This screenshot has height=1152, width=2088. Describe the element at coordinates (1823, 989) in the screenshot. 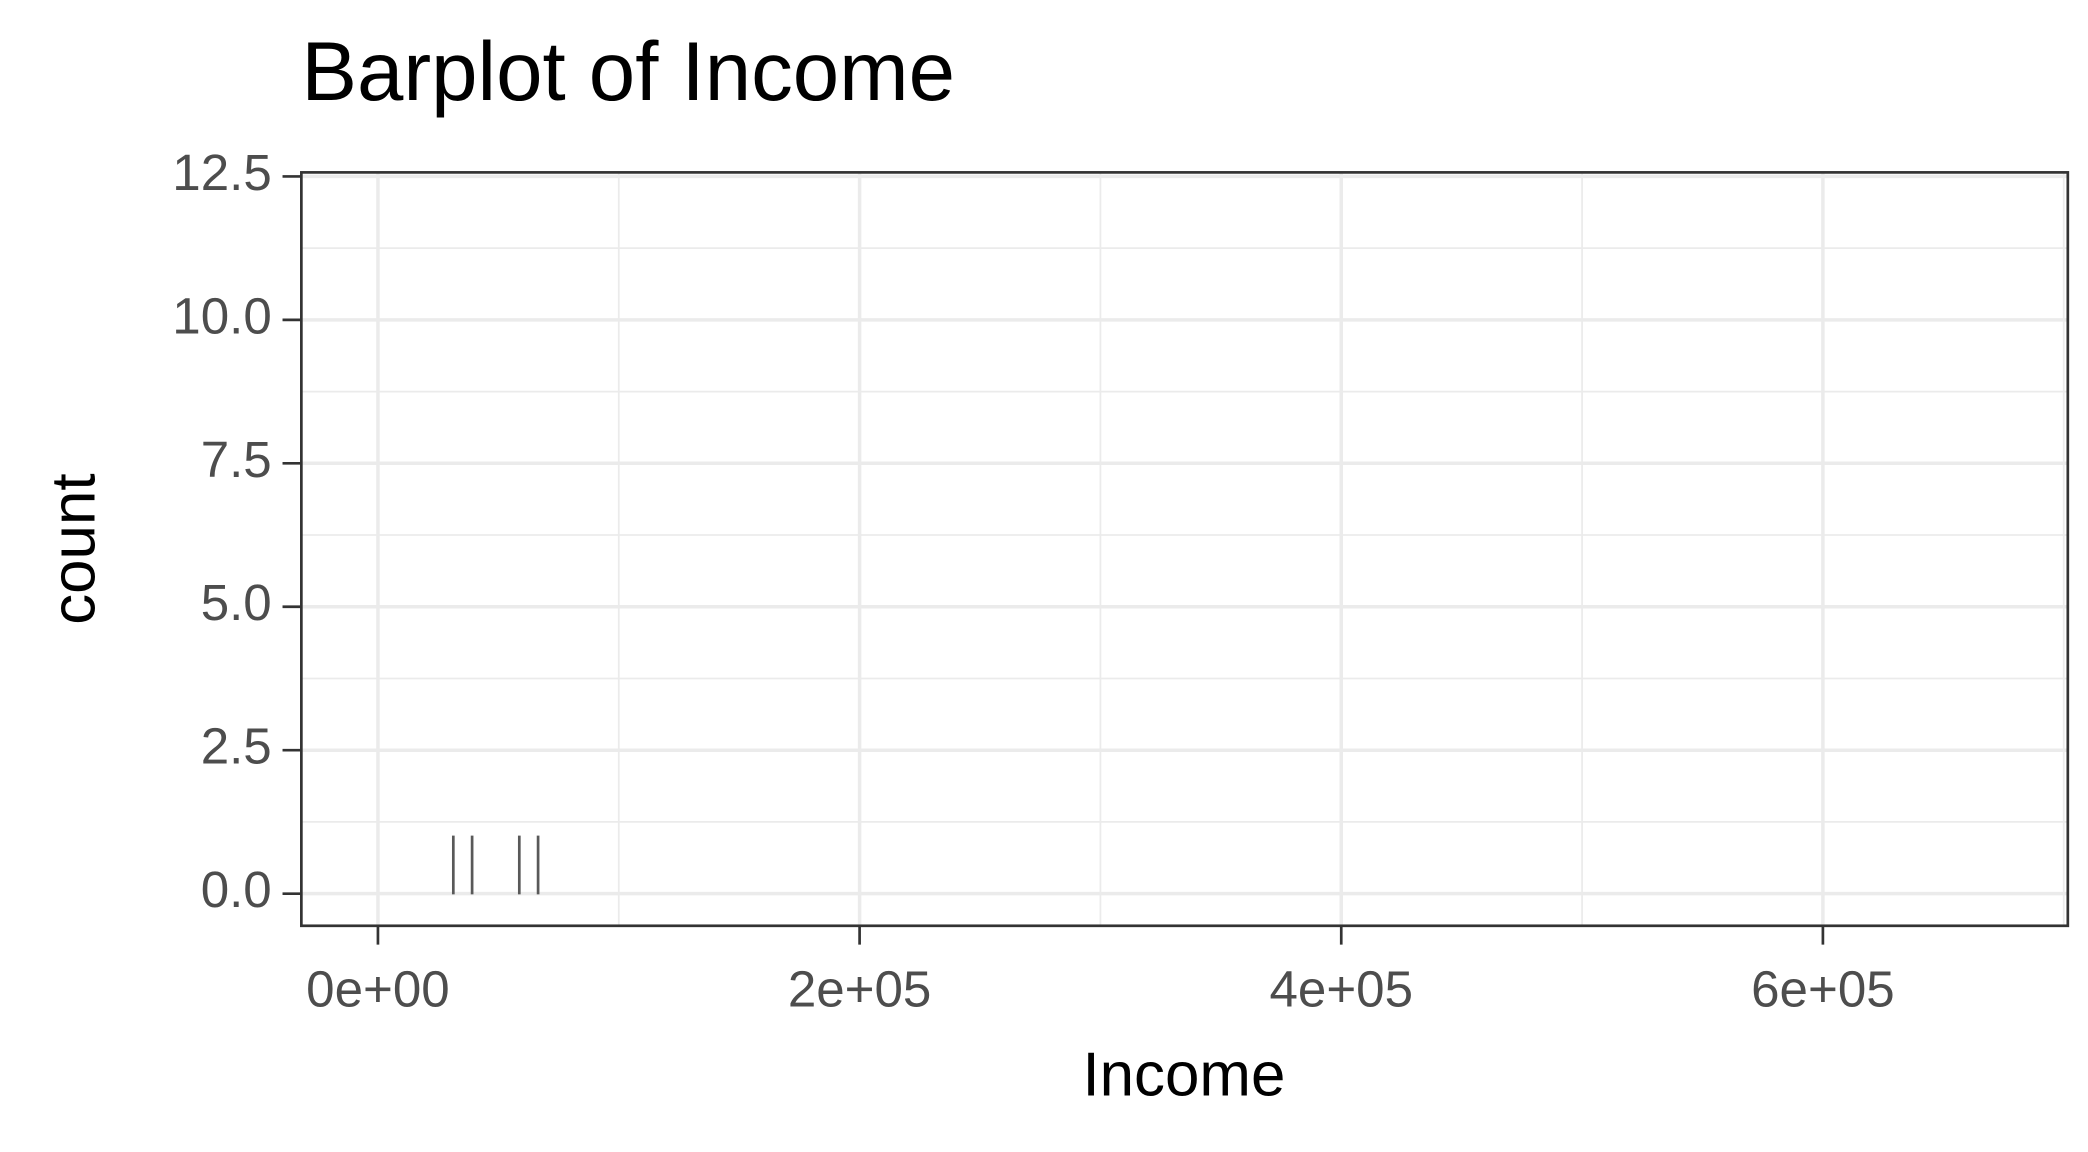

I see `x-tick-label: 6e+05` at that location.